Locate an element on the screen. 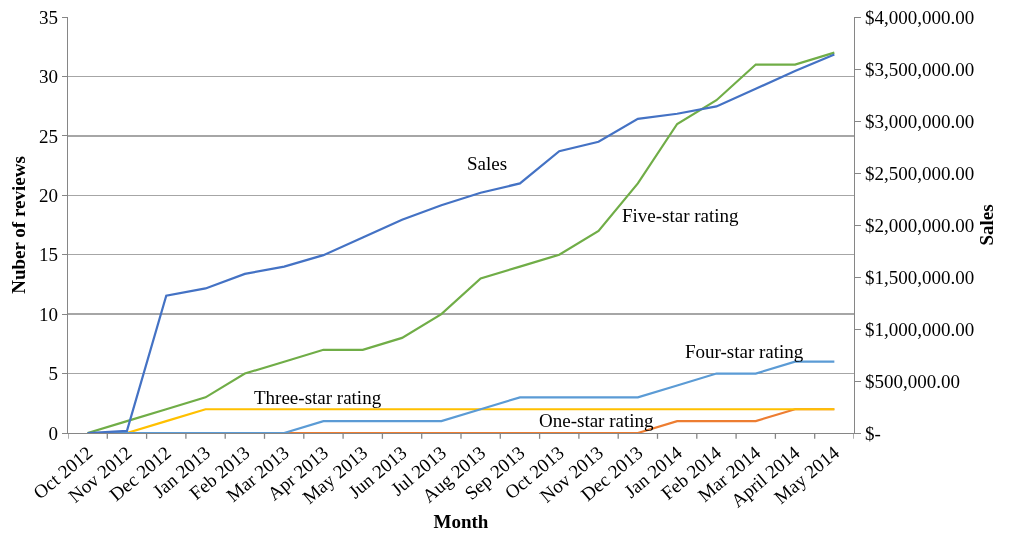 The image size is (1017, 541). y2-tick-label: $1,000,000.00 is located at coordinates (920, 329).